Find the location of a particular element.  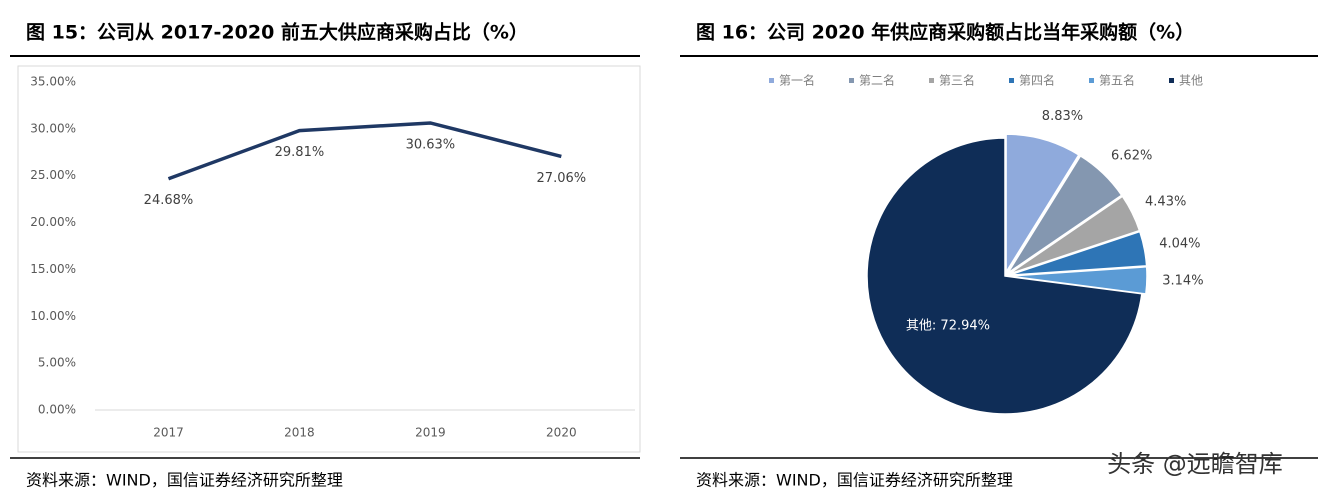

legend-label: 第二名 is located at coordinates (877, 80).